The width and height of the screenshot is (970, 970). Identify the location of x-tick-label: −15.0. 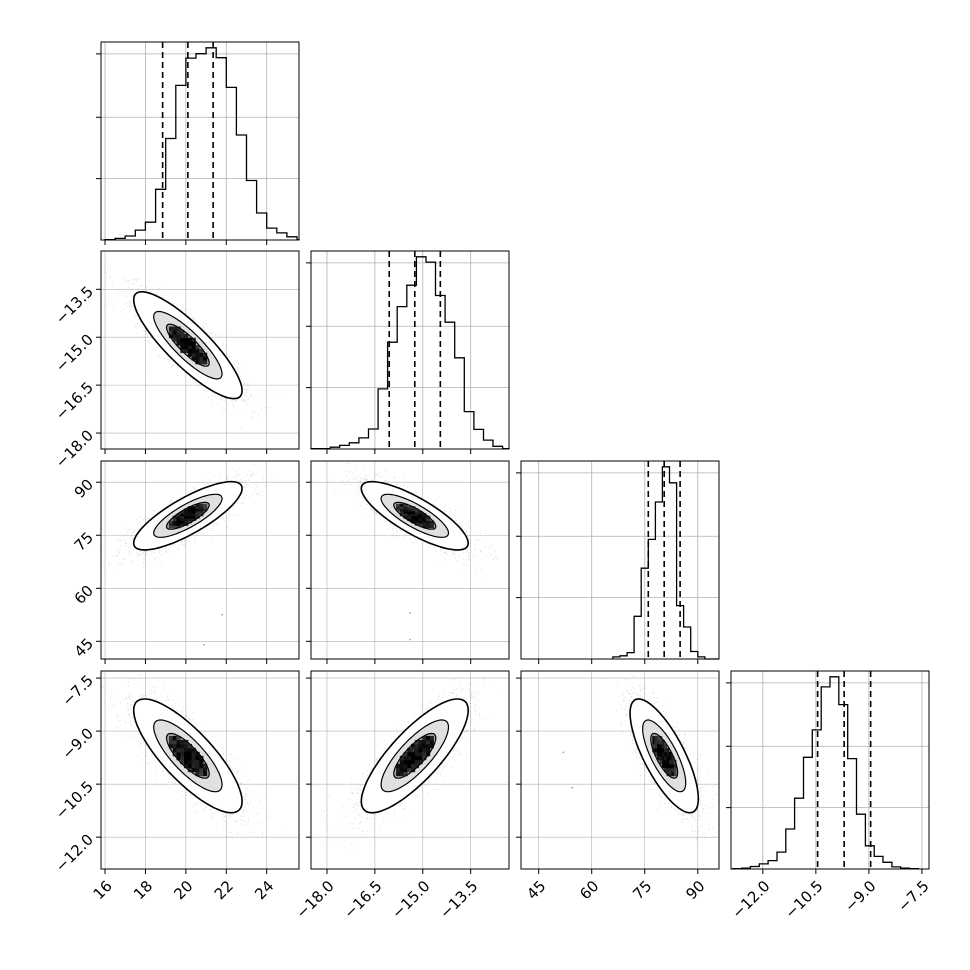
(410, 899).